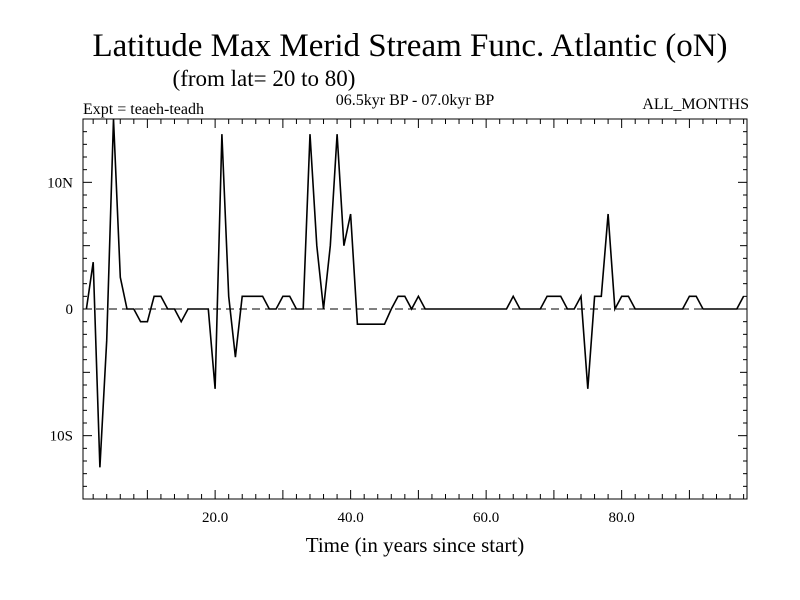 The image size is (800, 600). What do you see at coordinates (415, 545) in the screenshot?
I see `x-axis-label: Time (in years since start)` at bounding box center [415, 545].